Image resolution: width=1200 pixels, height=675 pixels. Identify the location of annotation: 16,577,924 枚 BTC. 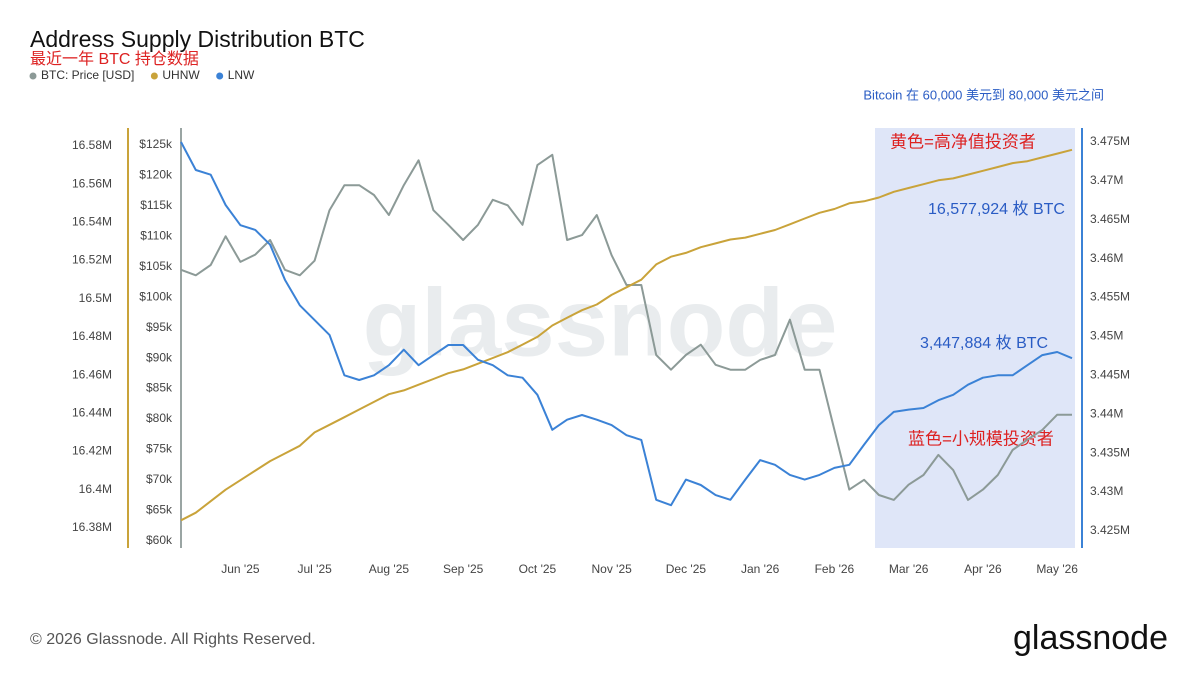
(996, 209).